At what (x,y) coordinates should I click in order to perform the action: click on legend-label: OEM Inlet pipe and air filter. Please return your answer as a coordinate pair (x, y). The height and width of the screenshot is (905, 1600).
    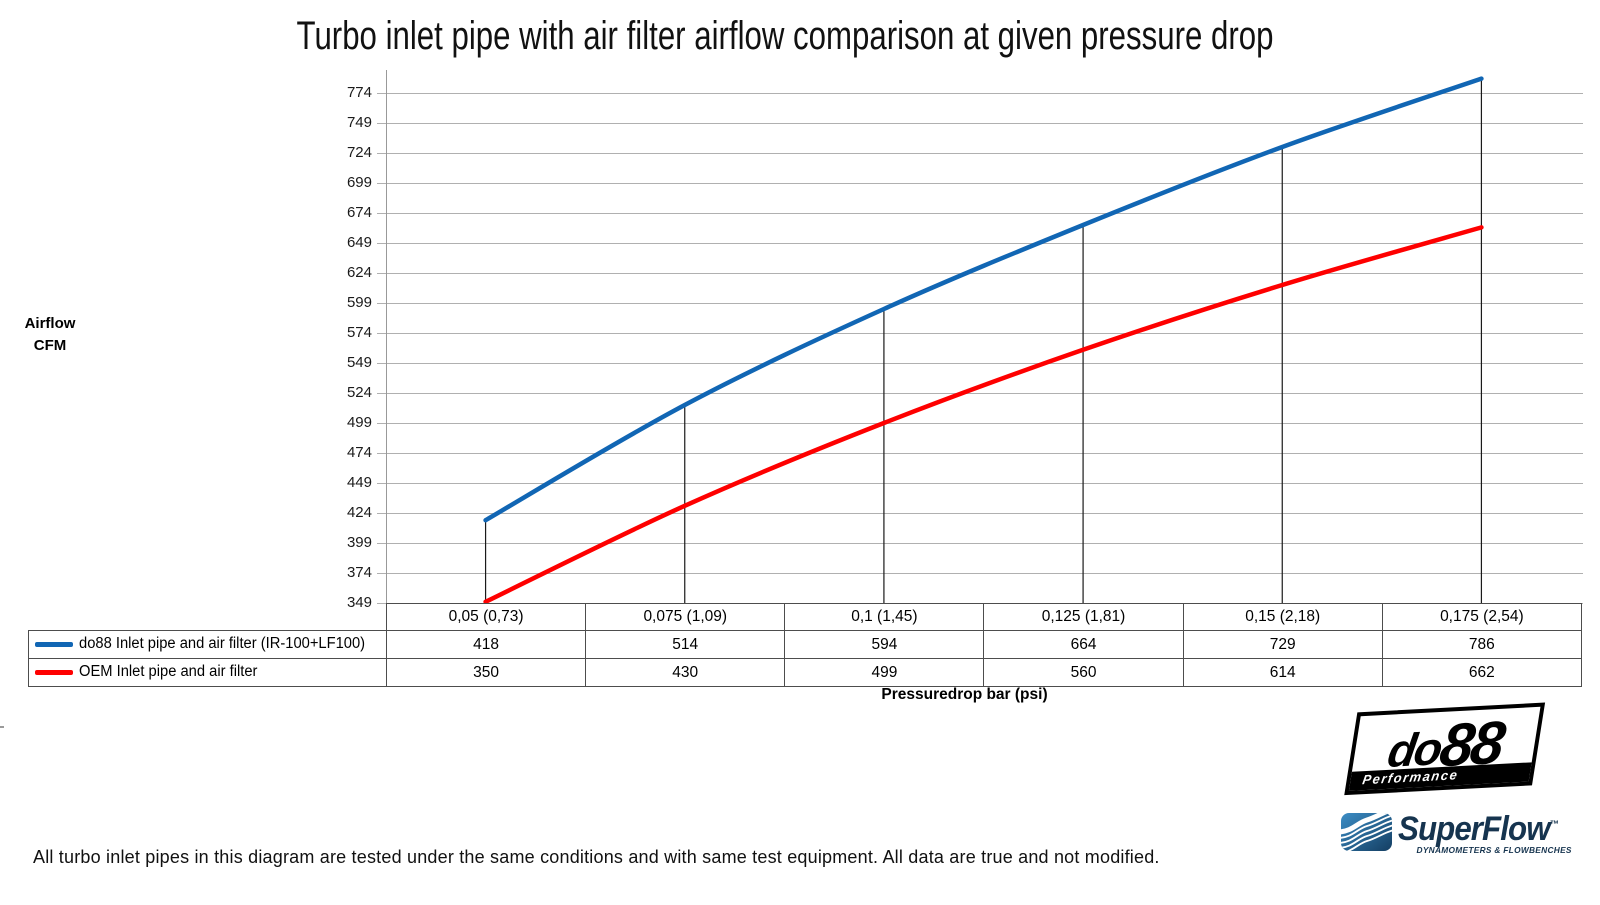
    Looking at the image, I should click on (168, 672).